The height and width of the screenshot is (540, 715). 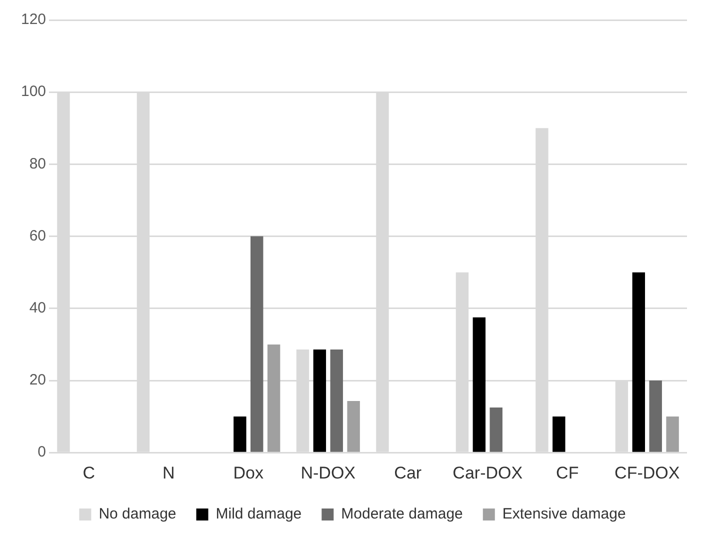 What do you see at coordinates (402, 514) in the screenshot?
I see `legend-label: Moderate damage` at bounding box center [402, 514].